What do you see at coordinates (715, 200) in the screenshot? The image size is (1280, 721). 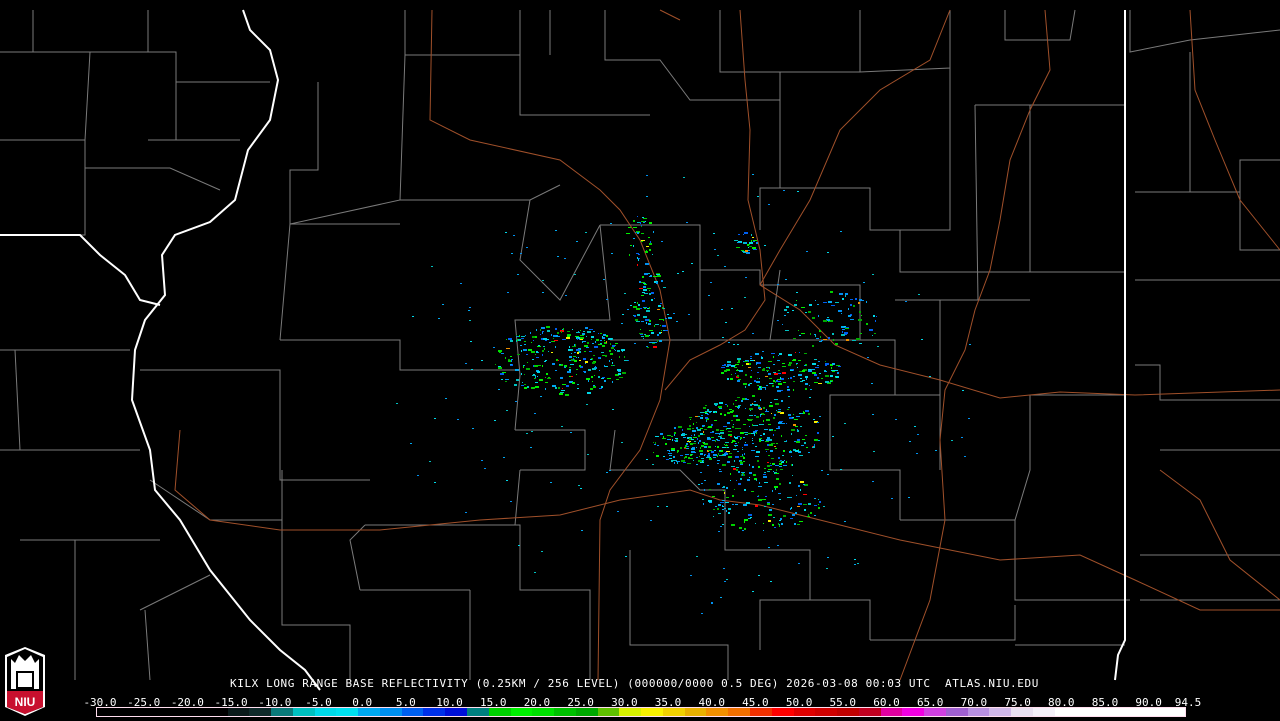 I see `highway` at bounding box center [715, 200].